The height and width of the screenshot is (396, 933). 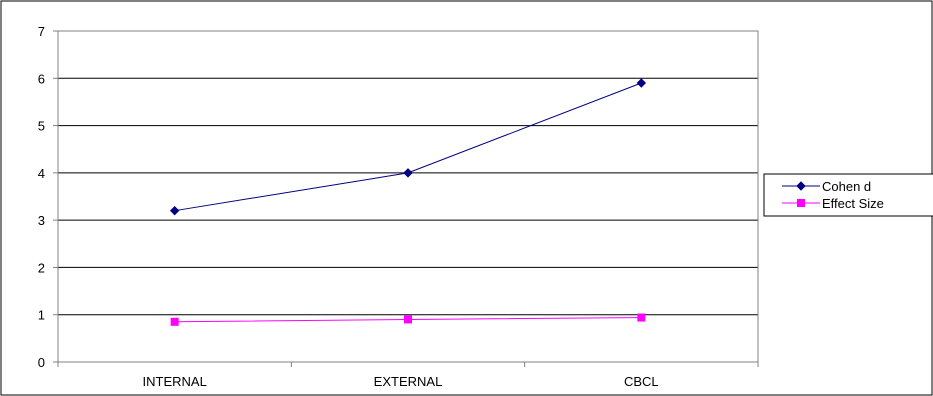 I want to click on y-tick-label: 3, so click(x=41, y=220).